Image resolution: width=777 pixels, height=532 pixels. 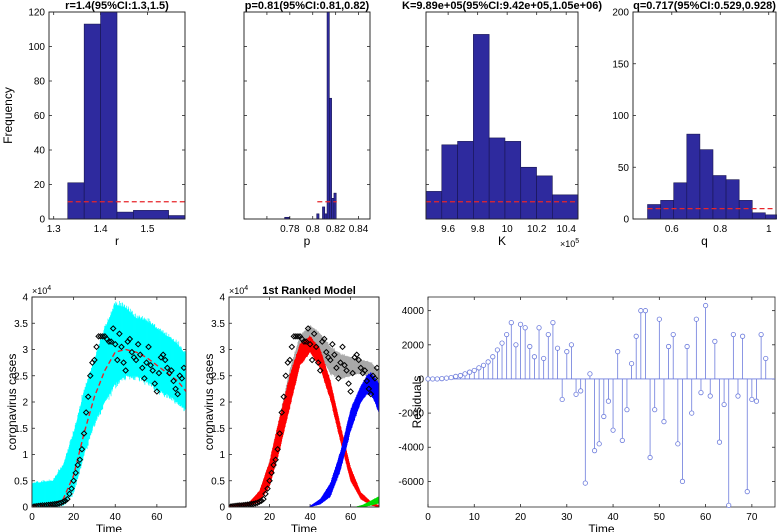 What do you see at coordinates (36, 47) in the screenshot?
I see `y-tick-label: 100` at bounding box center [36, 47].